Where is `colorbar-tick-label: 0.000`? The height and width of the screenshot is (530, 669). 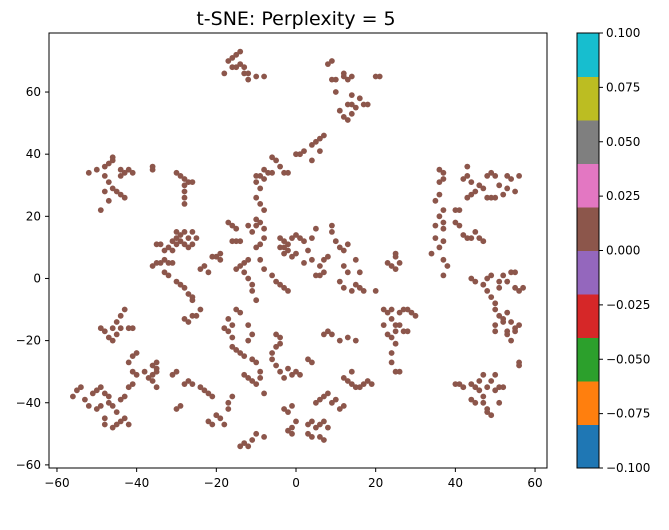 colorbar-tick-label: 0.000 is located at coordinates (623, 251).